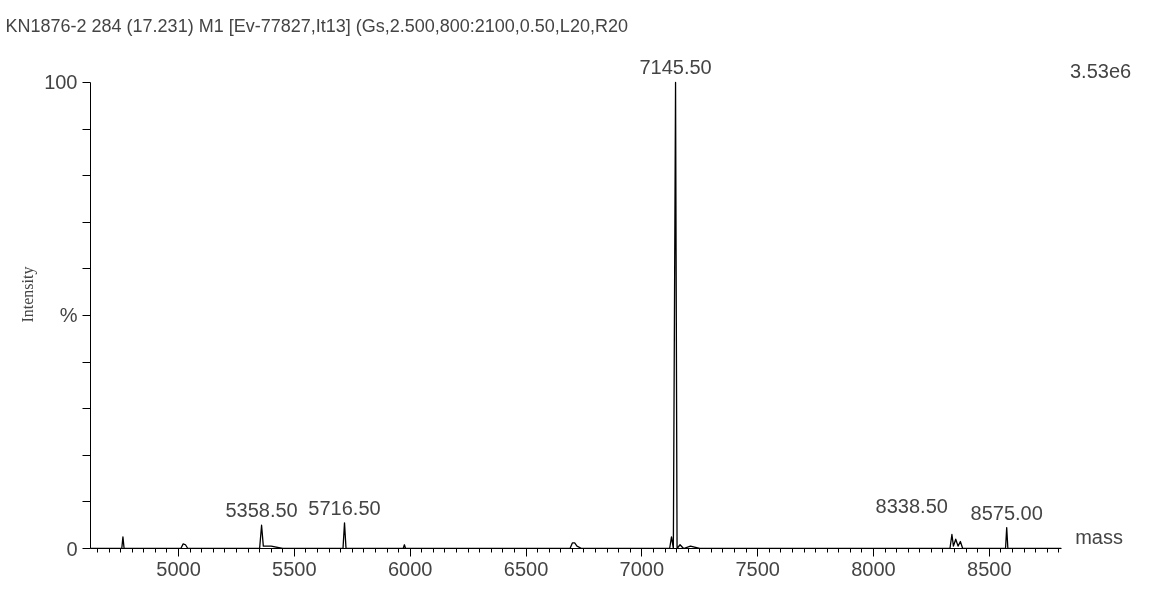 The width and height of the screenshot is (1168, 593). What do you see at coordinates (316, 25) in the screenshot?
I see `chart-title: KN1876-2 284 (17.231) M1 [Ev-77827,It13] (Gs,2.500,800:2100,0.50,L20,R20` at bounding box center [316, 25].